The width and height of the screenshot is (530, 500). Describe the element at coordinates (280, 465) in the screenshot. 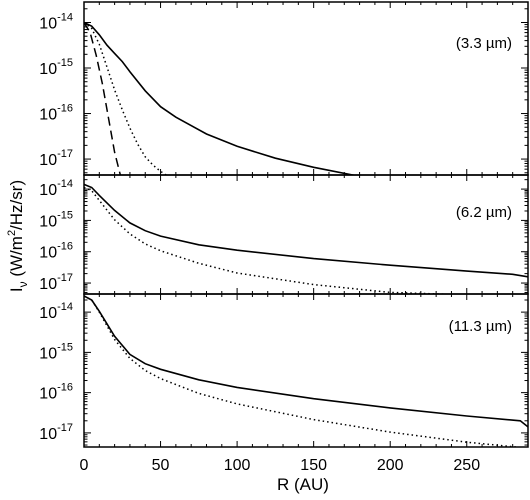

I see `x-tick-labels: 0 50 100 150 200 250` at that location.